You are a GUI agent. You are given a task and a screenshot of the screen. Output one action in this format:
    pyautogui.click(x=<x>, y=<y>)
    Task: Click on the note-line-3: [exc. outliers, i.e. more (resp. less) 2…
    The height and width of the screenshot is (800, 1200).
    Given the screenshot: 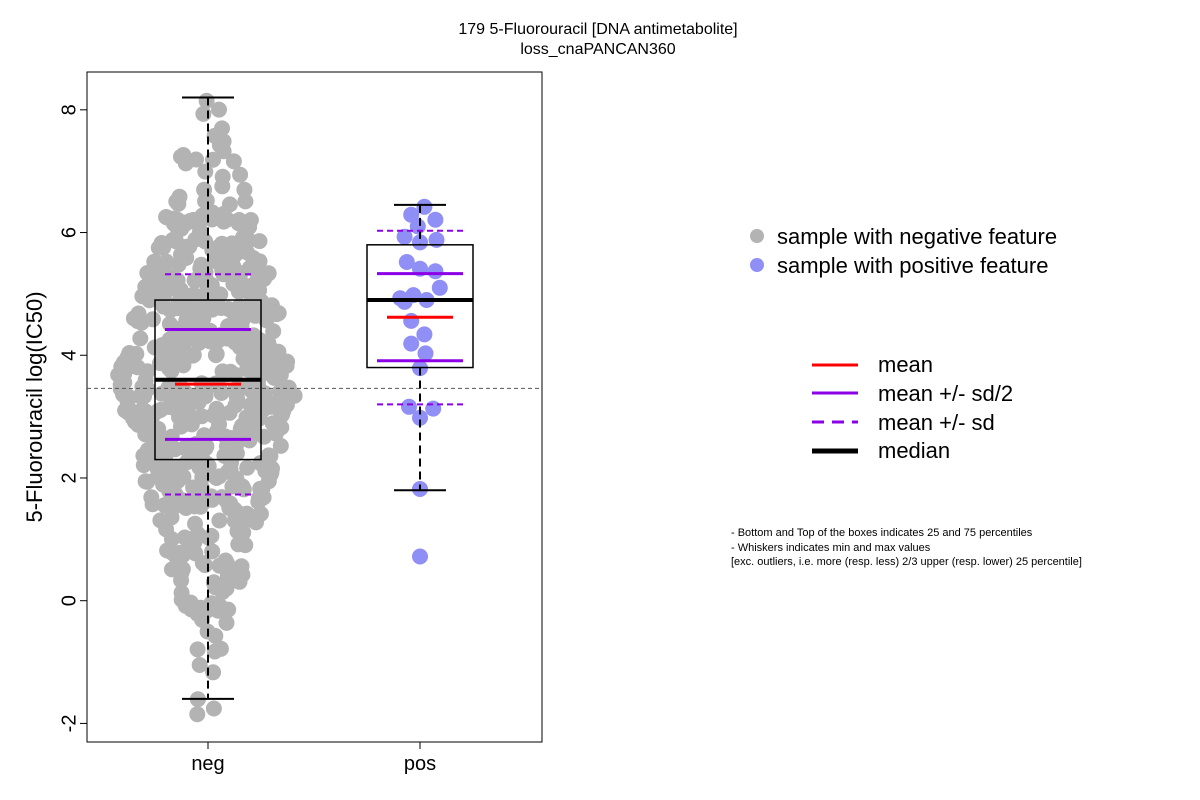 What is the action you would take?
    pyautogui.click(x=906, y=562)
    